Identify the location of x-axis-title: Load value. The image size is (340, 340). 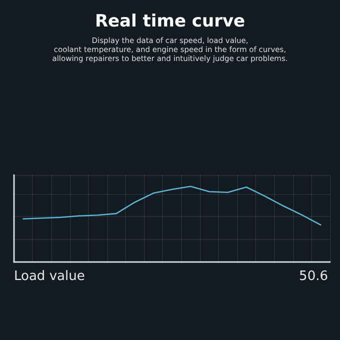
(49, 276).